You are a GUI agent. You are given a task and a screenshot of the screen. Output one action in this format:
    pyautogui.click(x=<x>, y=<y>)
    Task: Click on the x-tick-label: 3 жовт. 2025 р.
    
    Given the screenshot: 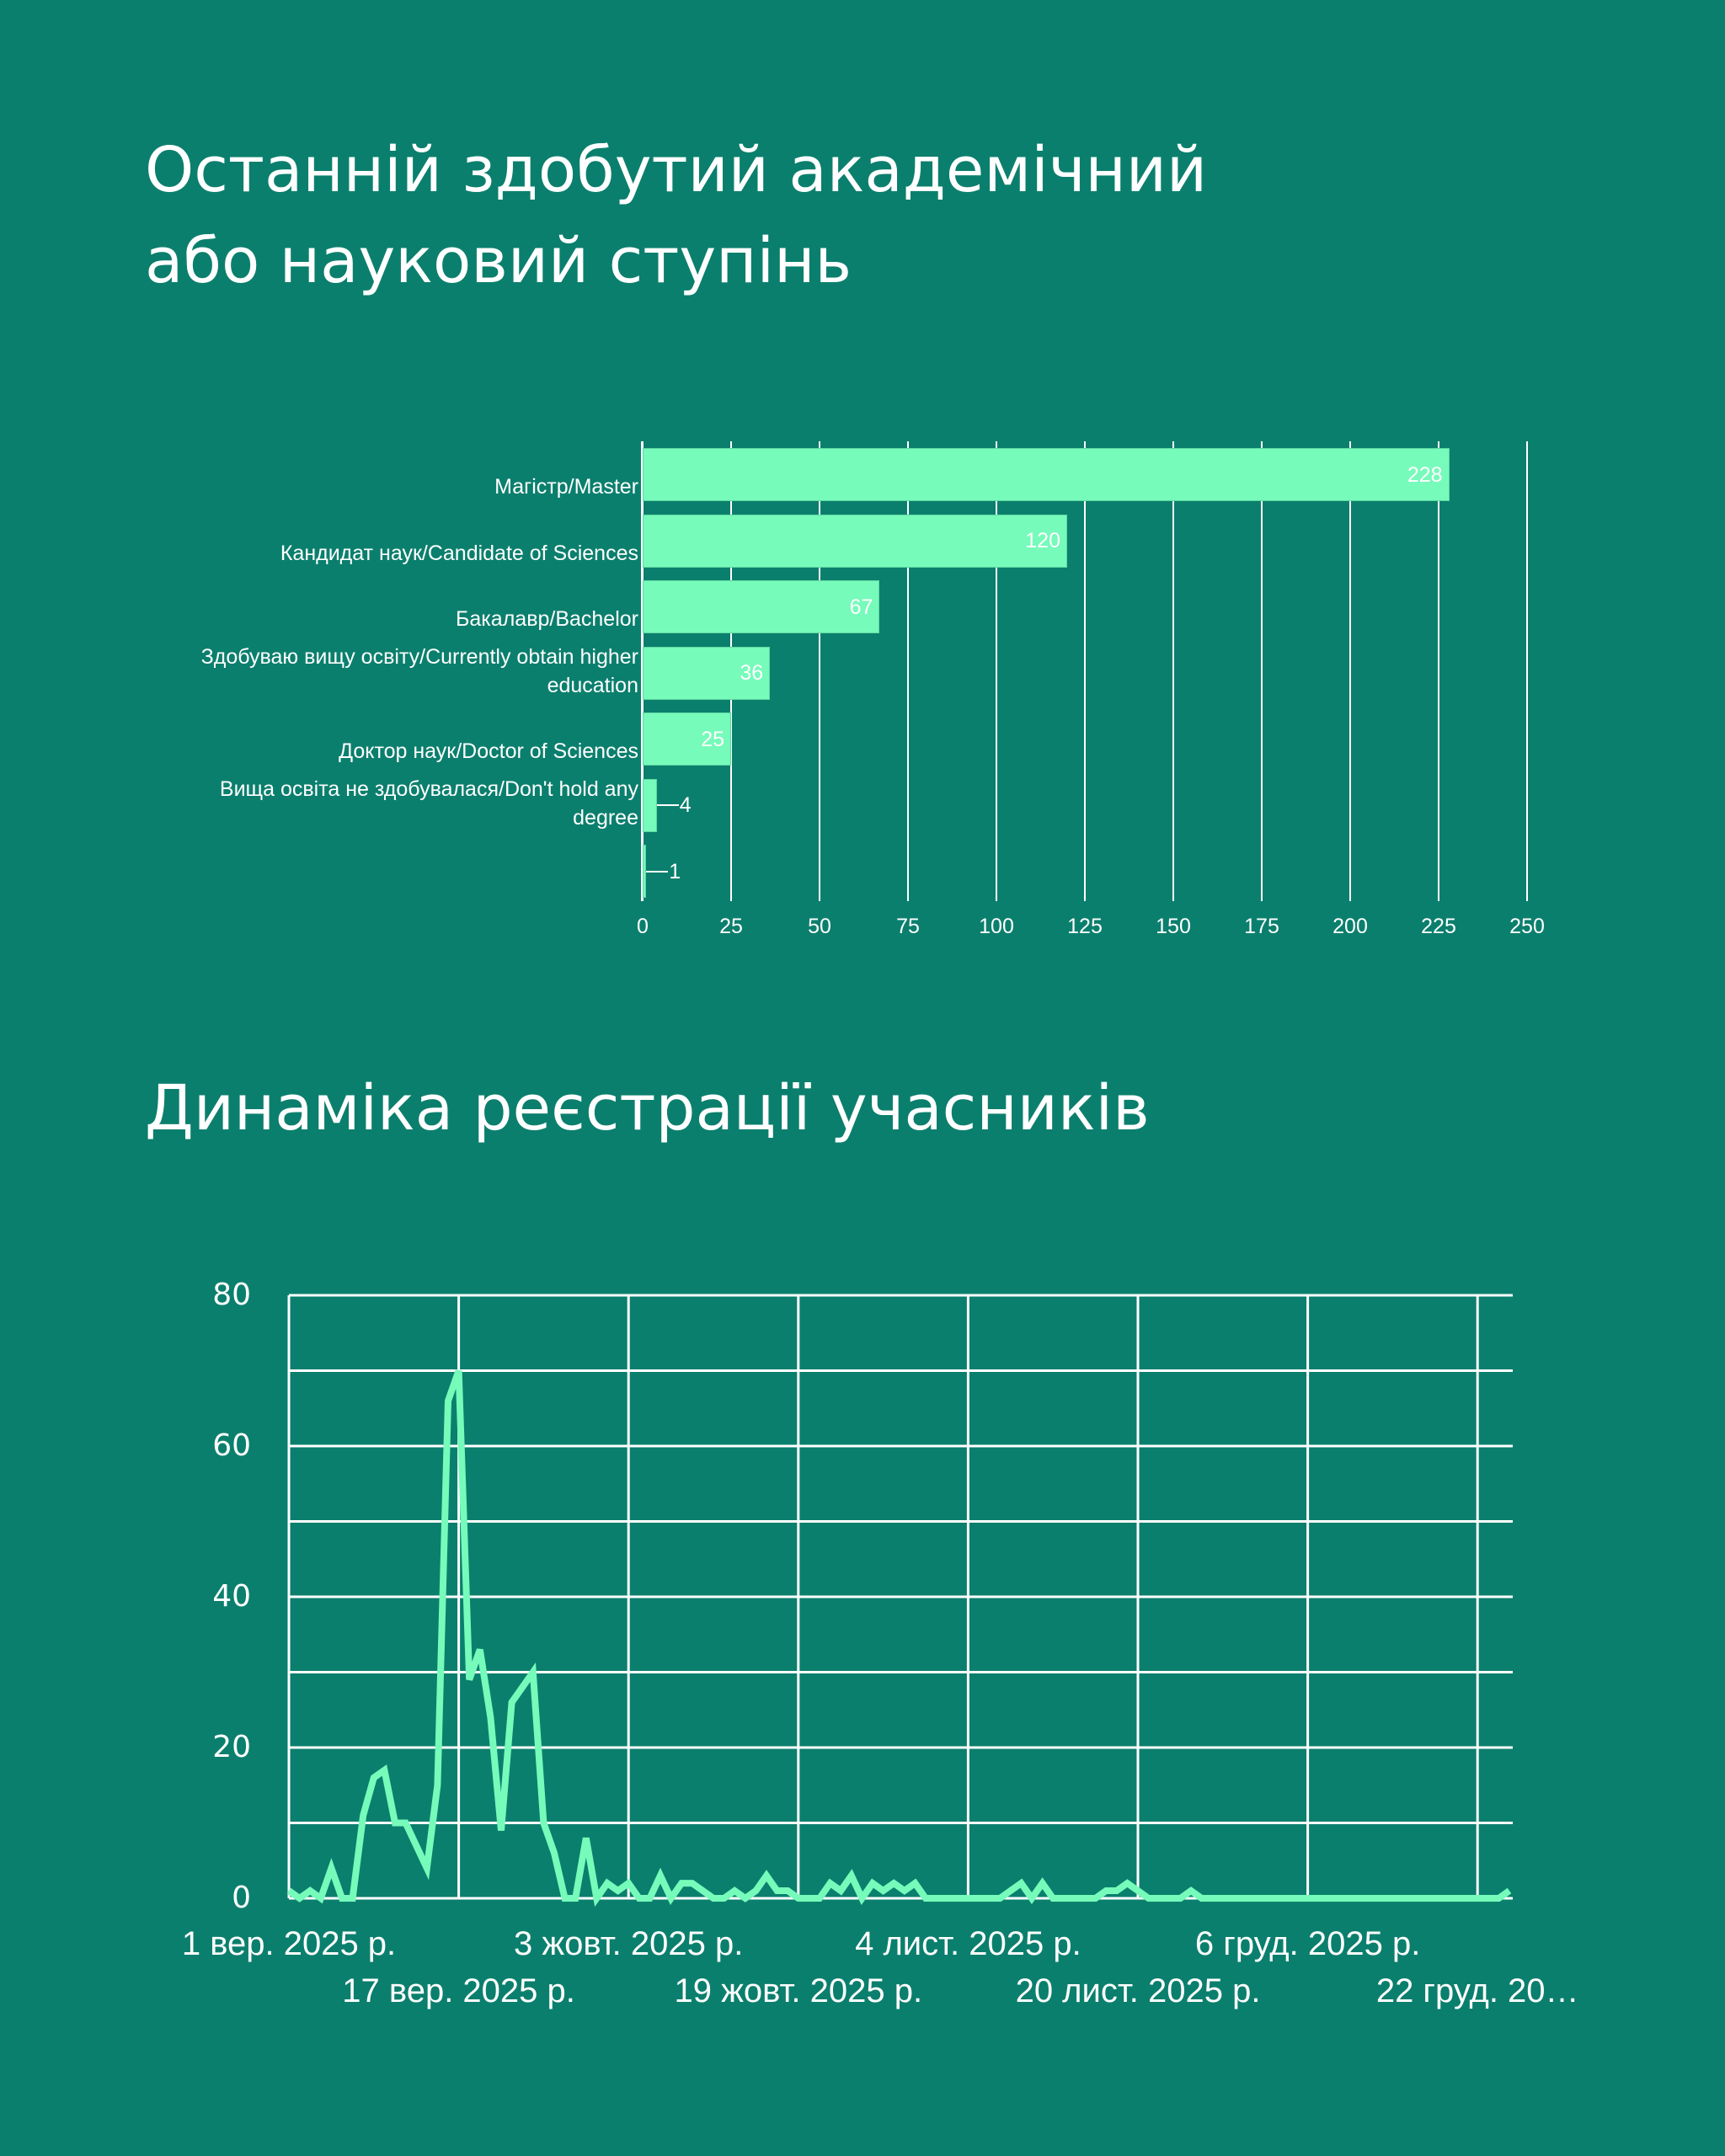 What is the action you would take?
    pyautogui.click(x=629, y=1943)
    